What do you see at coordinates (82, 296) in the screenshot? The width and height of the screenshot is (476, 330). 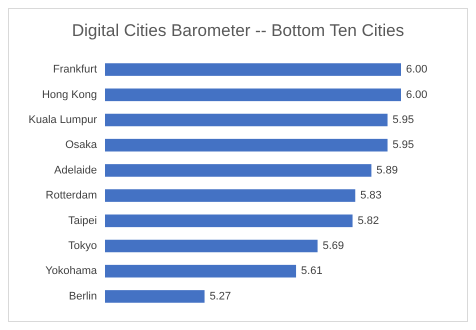 I see `y-tick-label: Berlin` at bounding box center [82, 296].